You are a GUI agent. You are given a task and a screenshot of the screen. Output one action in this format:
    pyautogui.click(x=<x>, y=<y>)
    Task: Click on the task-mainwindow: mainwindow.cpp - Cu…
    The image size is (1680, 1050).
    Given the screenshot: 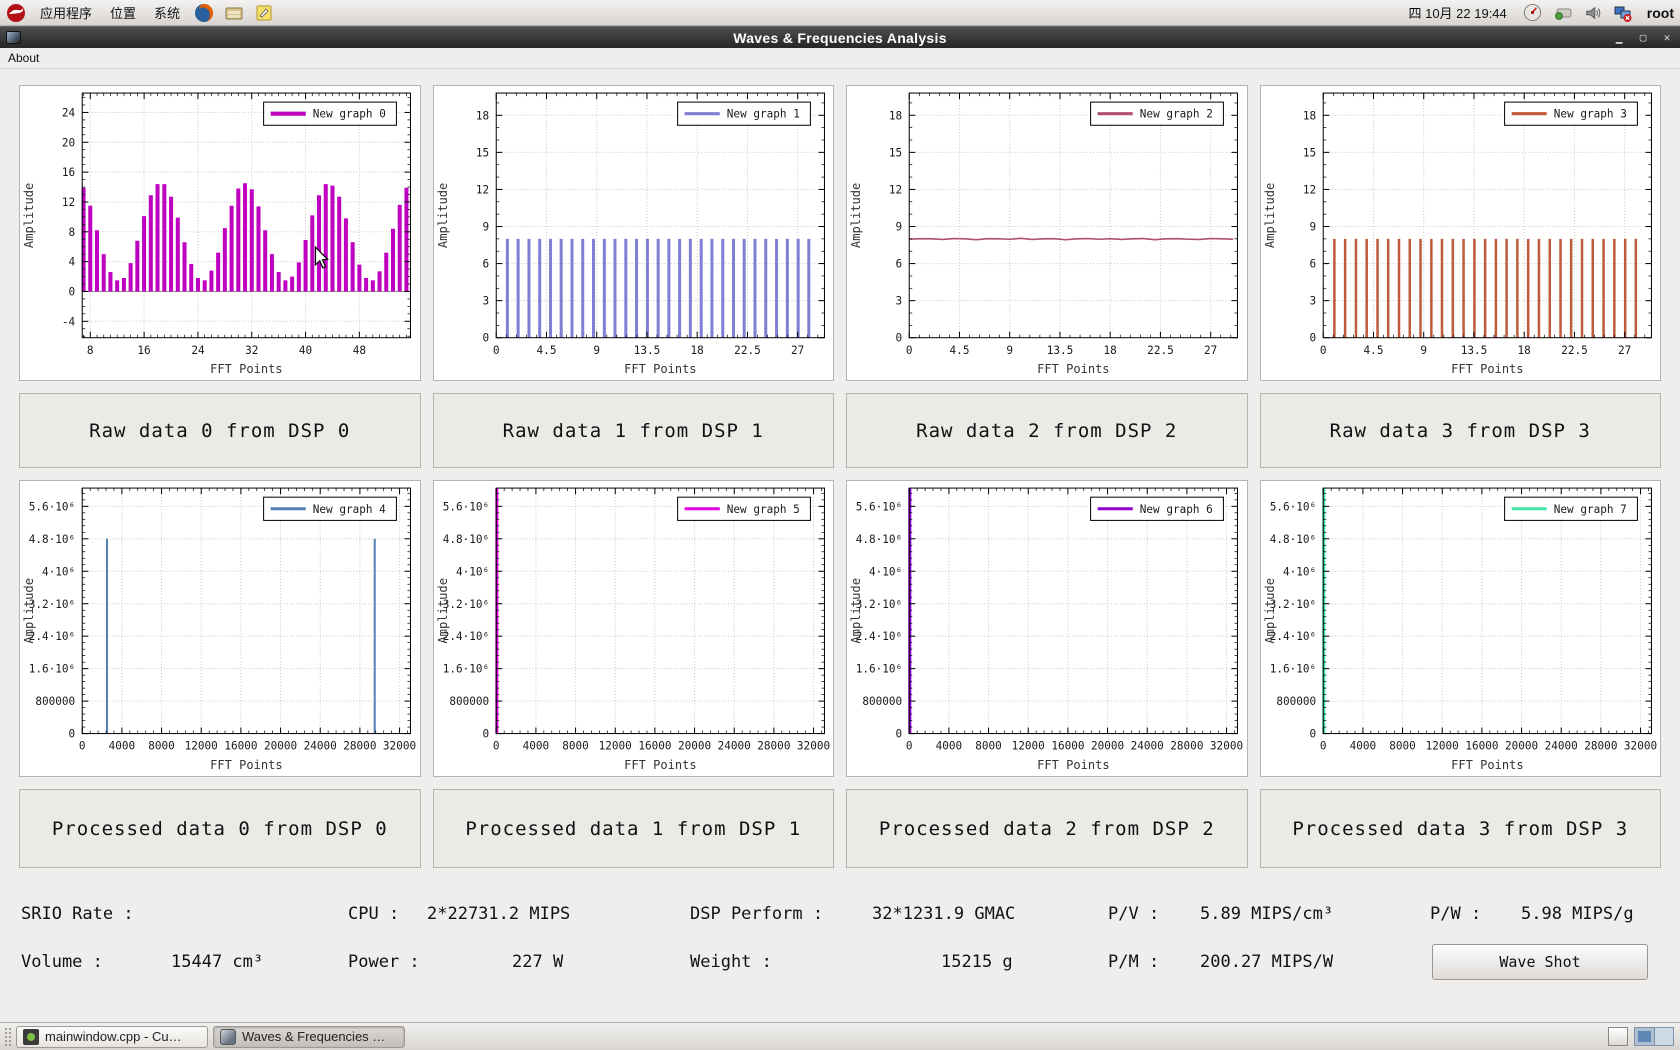 What is the action you would take?
    pyautogui.click(x=112, y=1036)
    